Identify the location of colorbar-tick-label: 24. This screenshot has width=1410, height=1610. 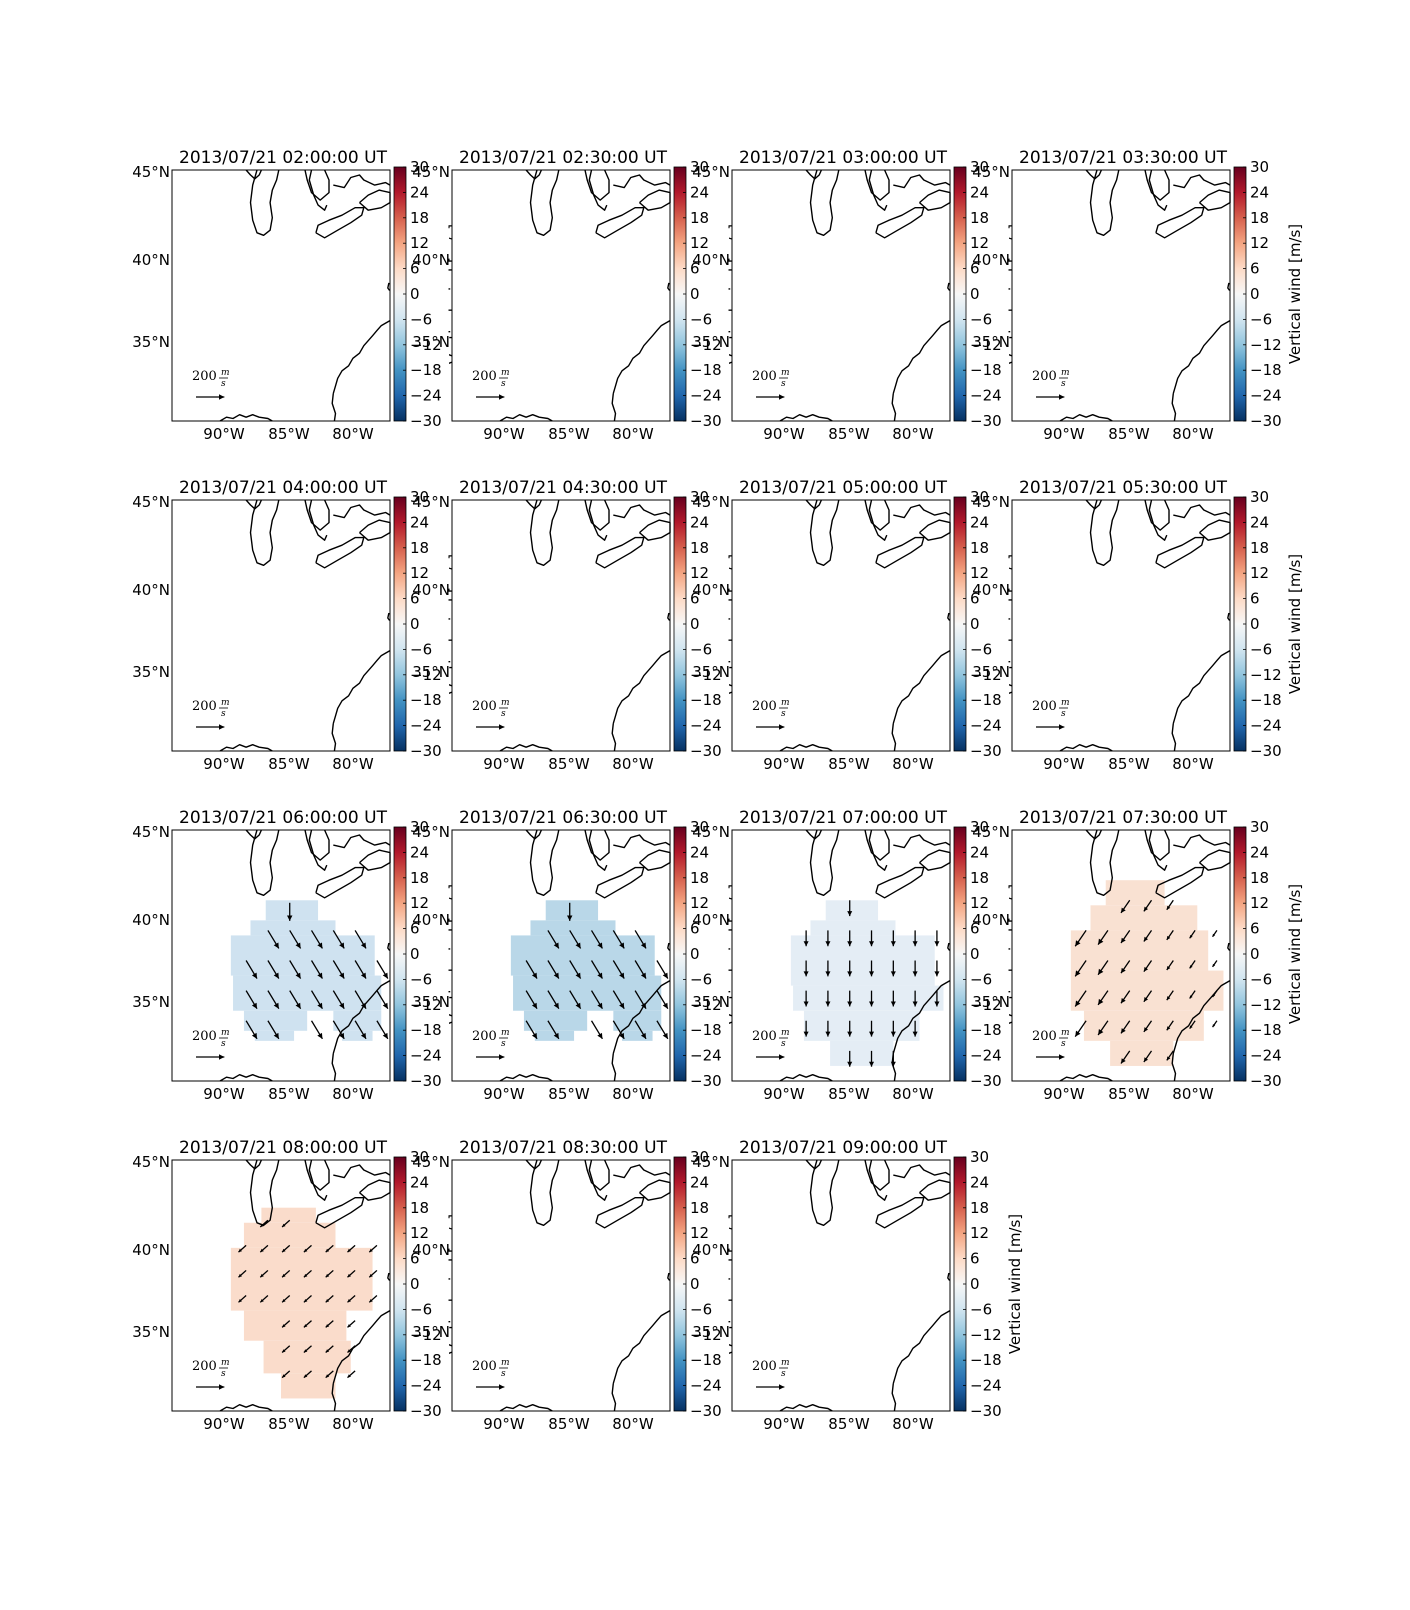
(979, 1182).